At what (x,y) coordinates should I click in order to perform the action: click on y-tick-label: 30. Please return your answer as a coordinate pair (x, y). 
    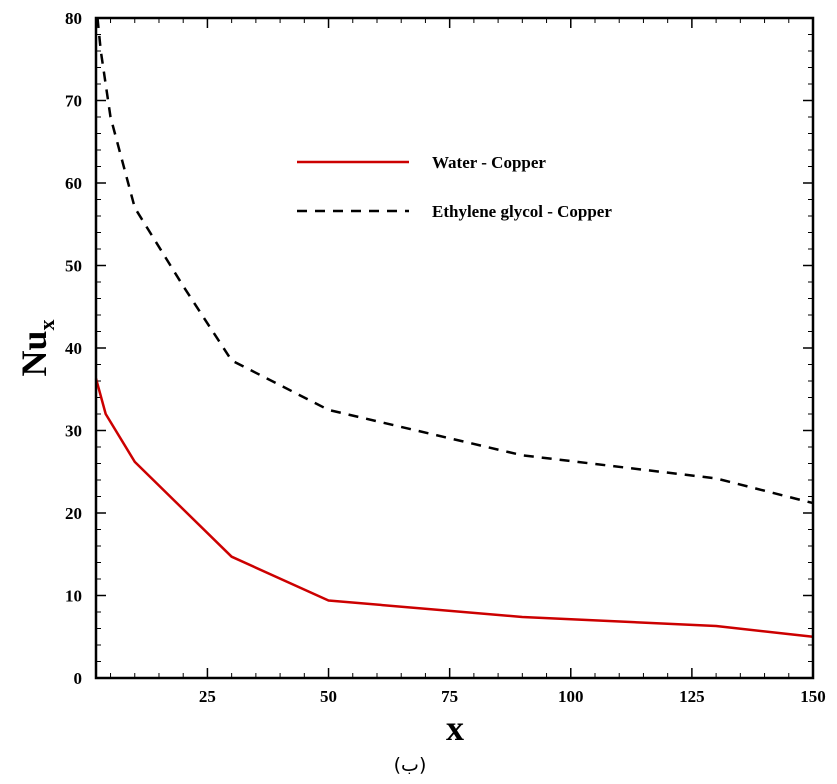
    Looking at the image, I should click on (73, 431).